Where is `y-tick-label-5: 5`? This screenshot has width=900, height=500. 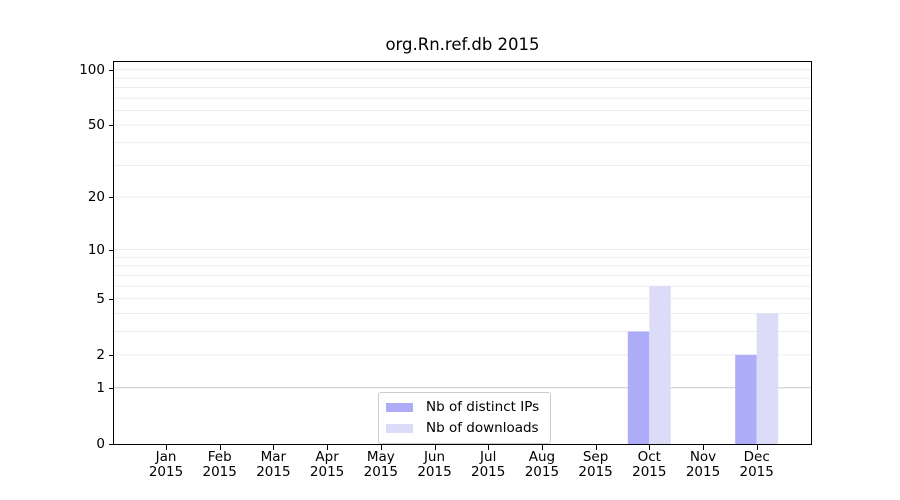
y-tick-label-5: 5 is located at coordinates (100, 298).